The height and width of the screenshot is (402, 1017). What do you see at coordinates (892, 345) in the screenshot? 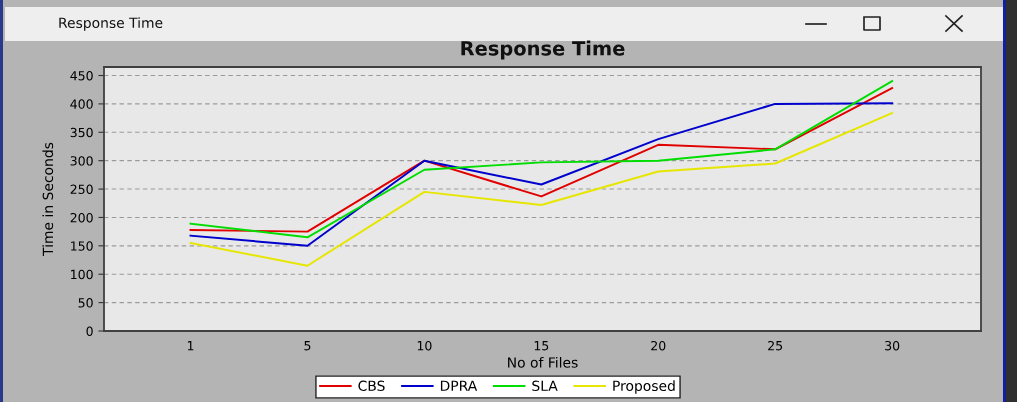
I see `x-tick-label: 30` at bounding box center [892, 345].